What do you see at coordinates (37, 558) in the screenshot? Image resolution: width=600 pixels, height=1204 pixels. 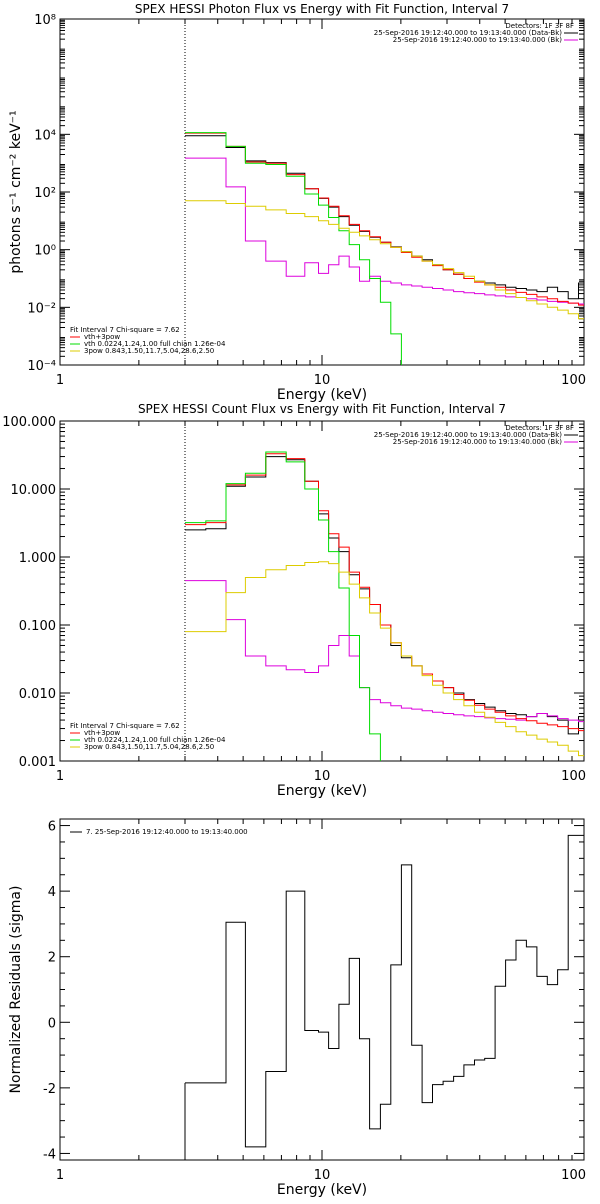 I see `y-tick-label: 1.000` at bounding box center [37, 558].